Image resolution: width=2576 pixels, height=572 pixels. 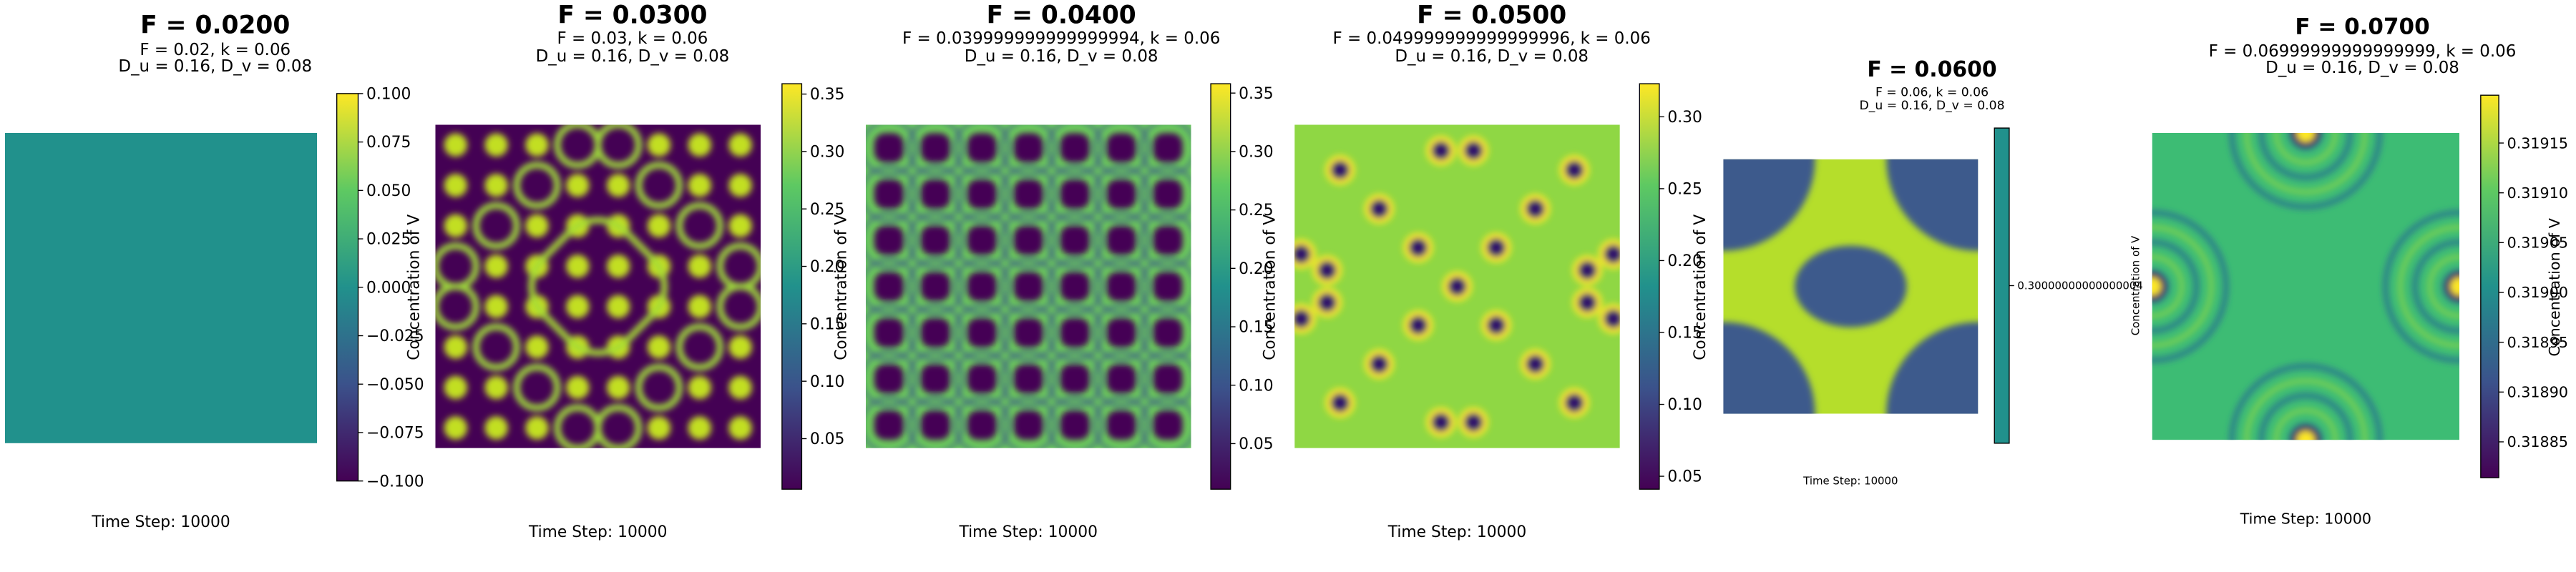 What do you see at coordinates (215, 50) in the screenshot?
I see `panel-subtitle: F = 0.02, k = 0.06` at bounding box center [215, 50].